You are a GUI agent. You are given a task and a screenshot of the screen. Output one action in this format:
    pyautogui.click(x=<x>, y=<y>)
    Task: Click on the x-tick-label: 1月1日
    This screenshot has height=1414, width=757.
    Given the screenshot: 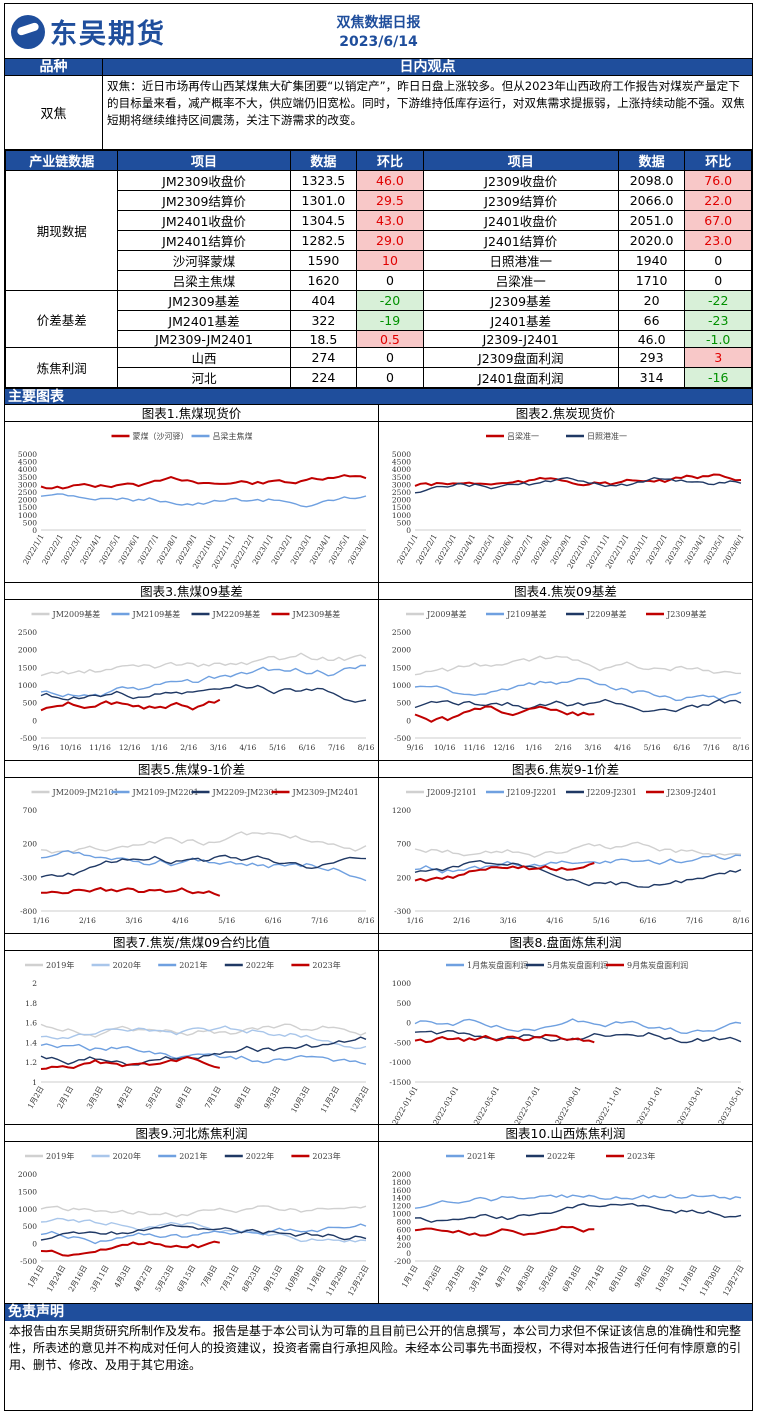 What is the action you would take?
    pyautogui.click(x=410, y=1277)
    